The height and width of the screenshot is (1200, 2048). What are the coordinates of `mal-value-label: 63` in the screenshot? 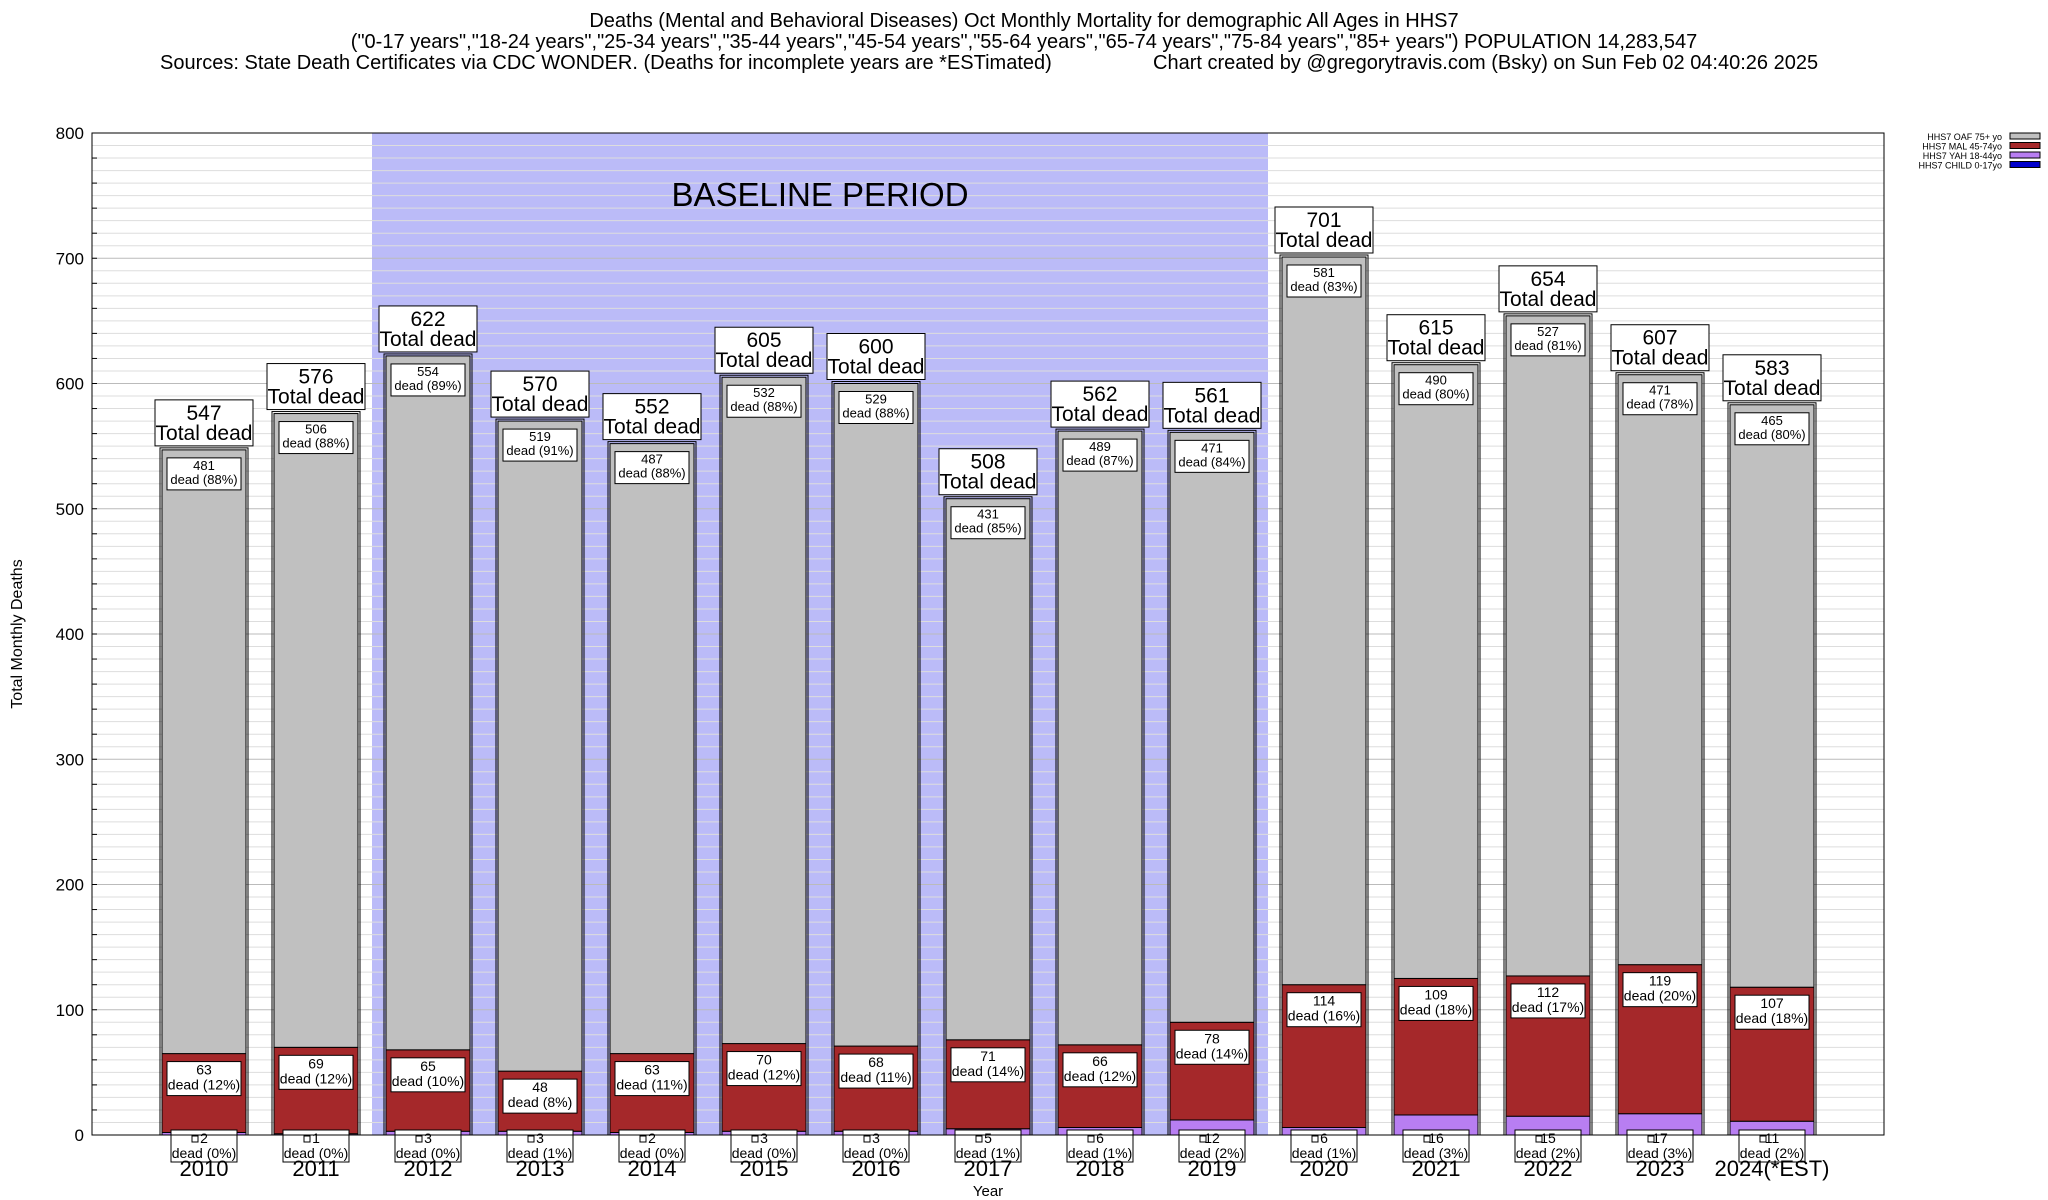 It's located at (652, 1070).